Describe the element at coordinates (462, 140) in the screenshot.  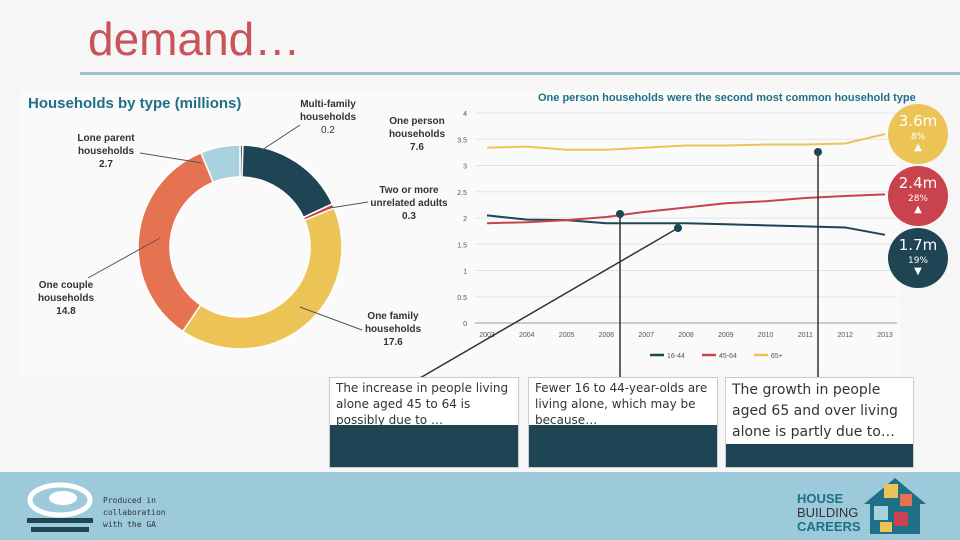
I see `y-tick-label: 3.5` at that location.